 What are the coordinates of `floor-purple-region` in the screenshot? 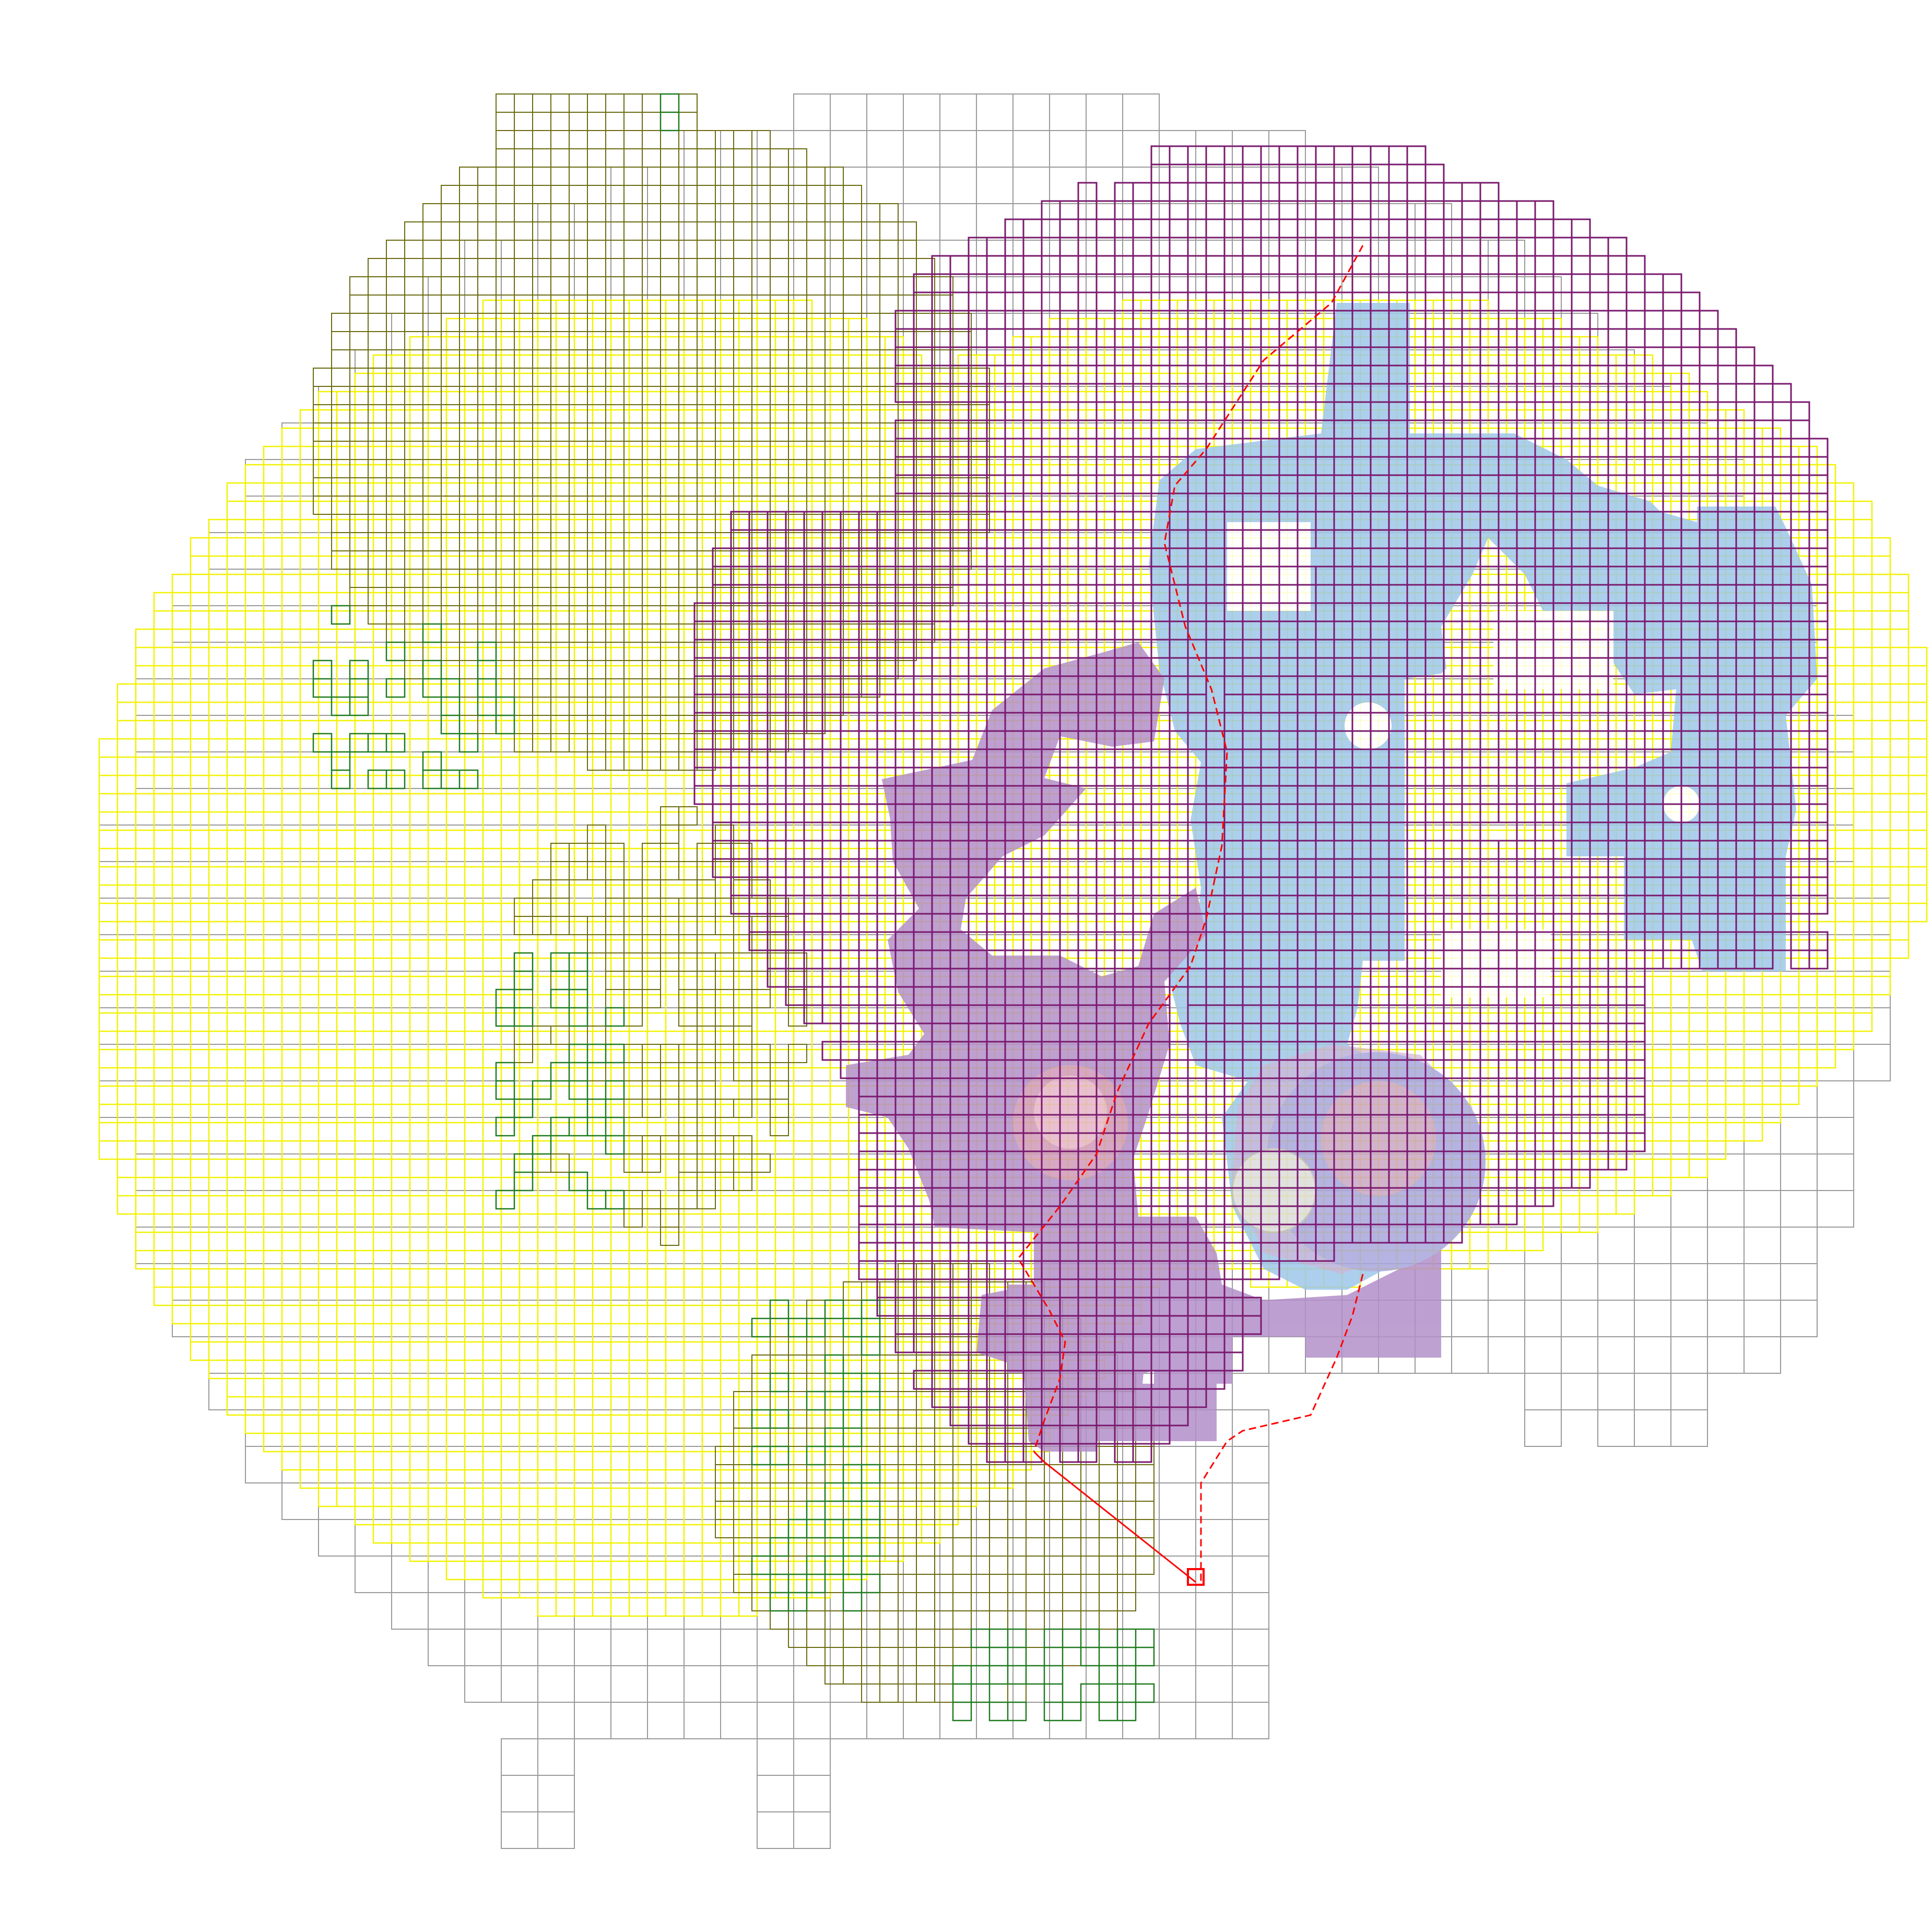 It's located at (1143, 1047).